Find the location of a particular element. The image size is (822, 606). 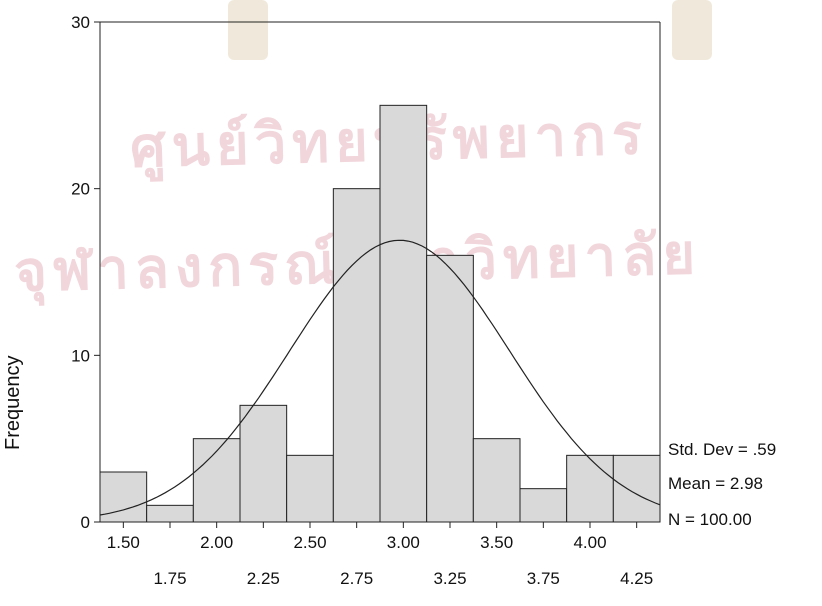

x-tick-label-upper: 2.50 is located at coordinates (309, 542).